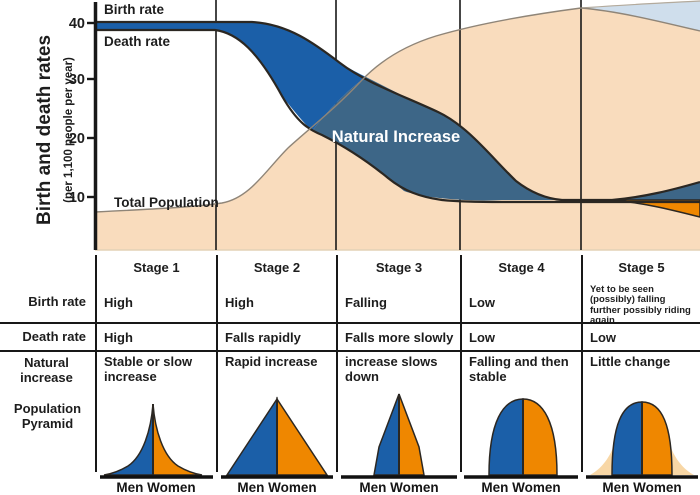 The width and height of the screenshot is (700, 495). I want to click on stage-header-row: Stage 1 Stage 2 Stage 3 Stage 4 Stage 5, so click(350, 268).